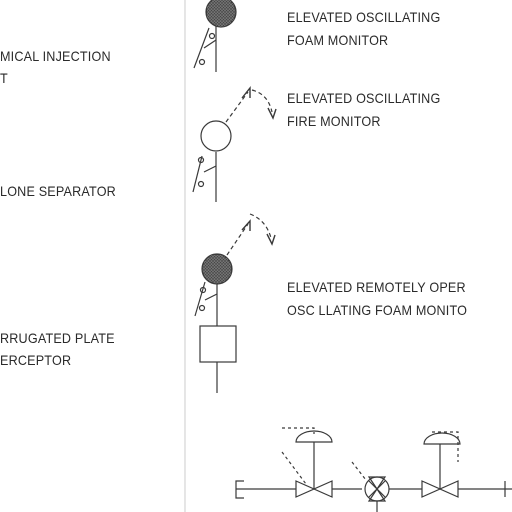  Describe the element at coordinates (376, 287) in the screenshot. I see `remote-foam-monitor-label-line1: ELEVATED REMOTELY OPER` at that location.